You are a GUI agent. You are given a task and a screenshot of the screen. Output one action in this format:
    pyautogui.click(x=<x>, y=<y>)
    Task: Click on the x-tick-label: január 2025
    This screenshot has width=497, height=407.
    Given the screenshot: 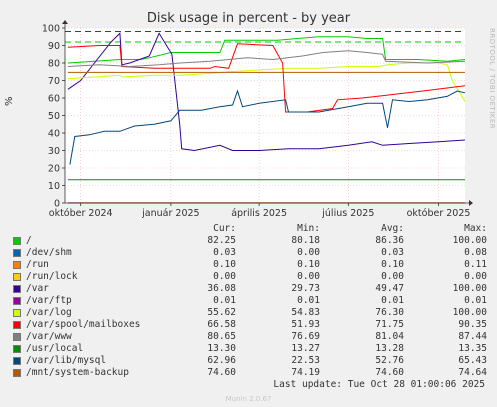 What is the action you would take?
    pyautogui.click(x=170, y=213)
    